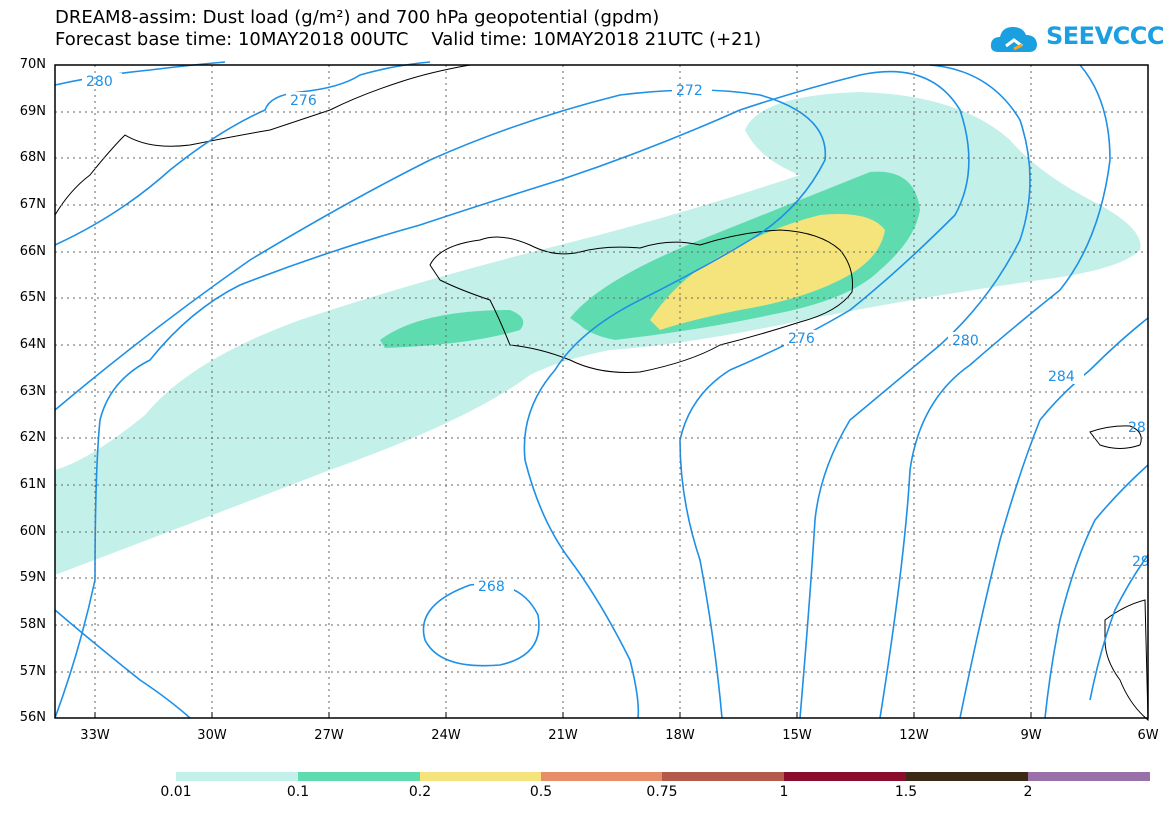 This screenshot has height=815, width=1175. I want to click on lat-label: 56N, so click(32, 717).